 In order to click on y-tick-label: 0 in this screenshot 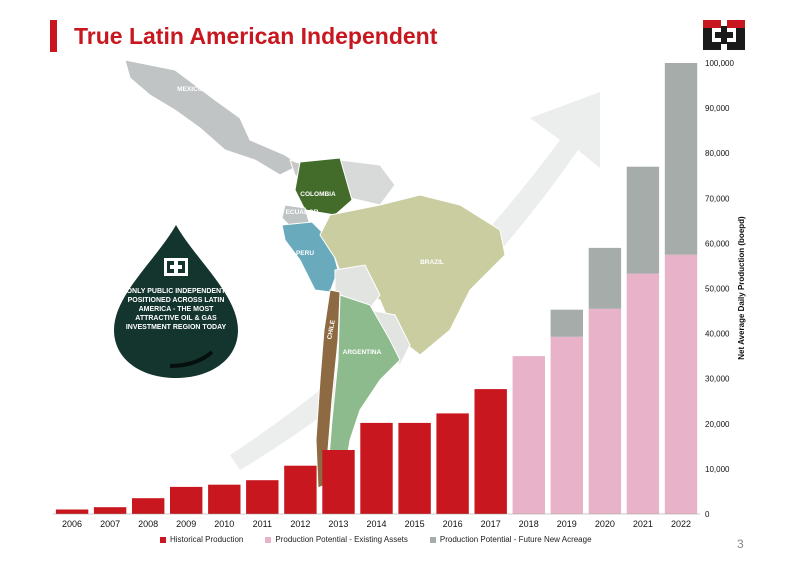, I will do `click(707, 514)`.